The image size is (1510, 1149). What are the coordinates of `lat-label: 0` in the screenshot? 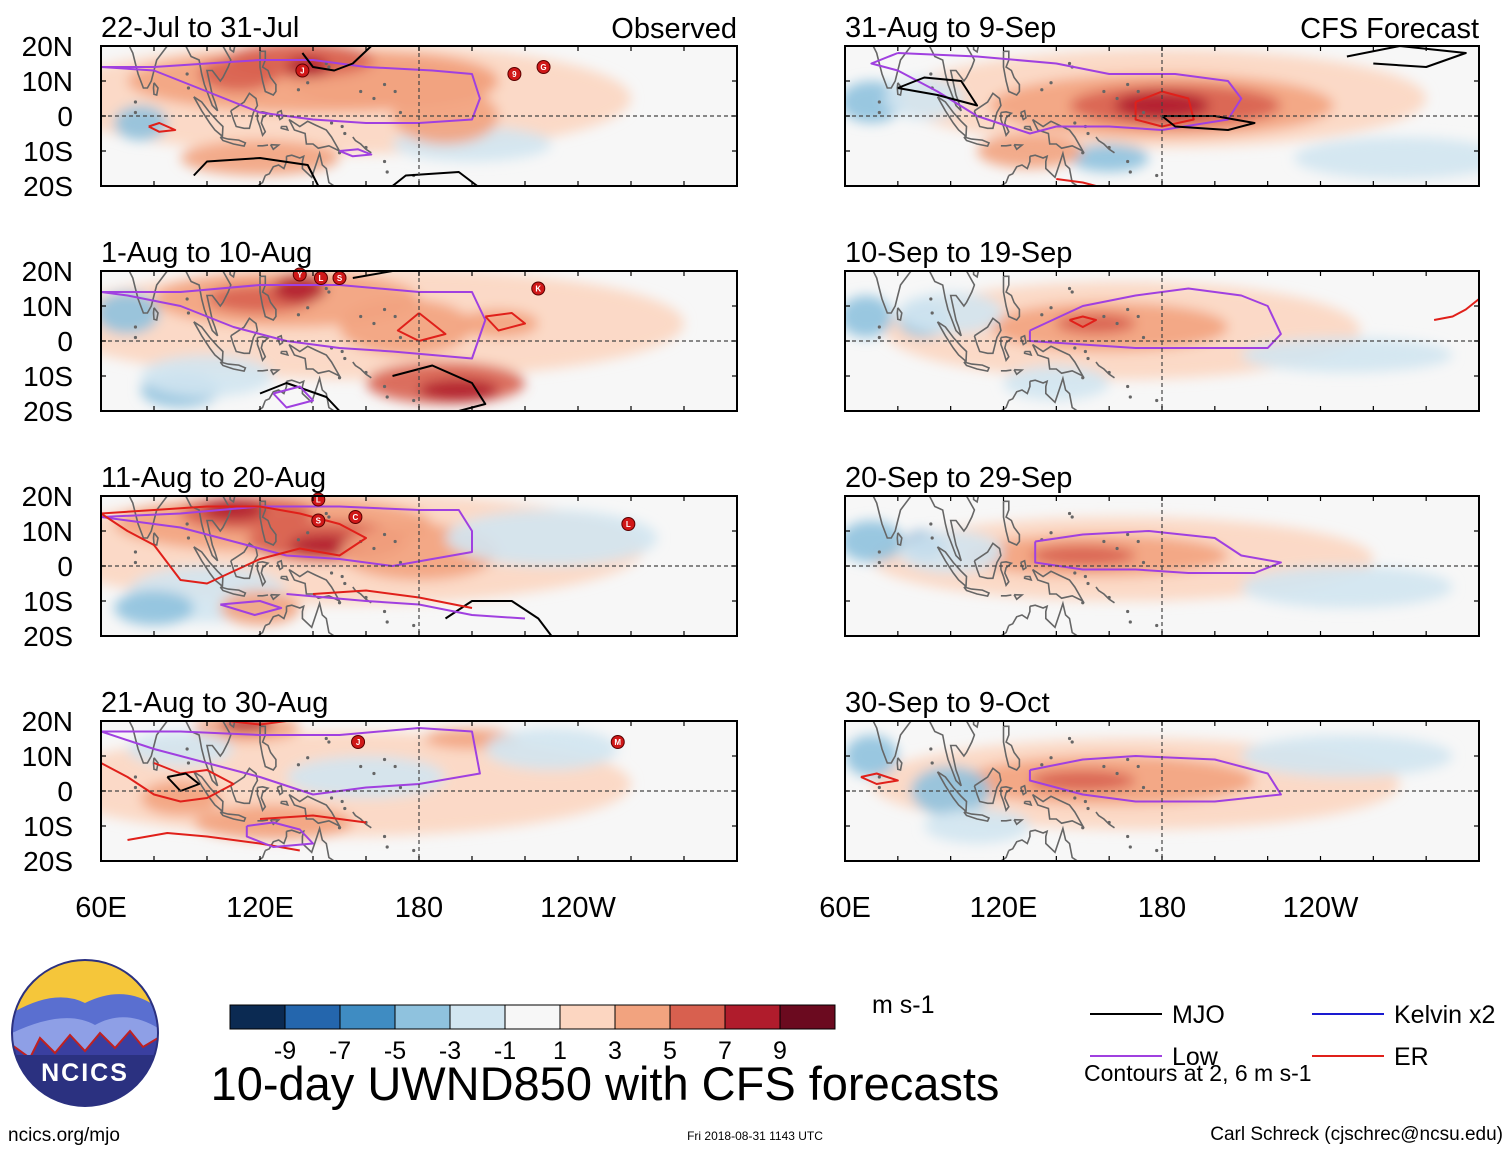 It's located at (65, 791).